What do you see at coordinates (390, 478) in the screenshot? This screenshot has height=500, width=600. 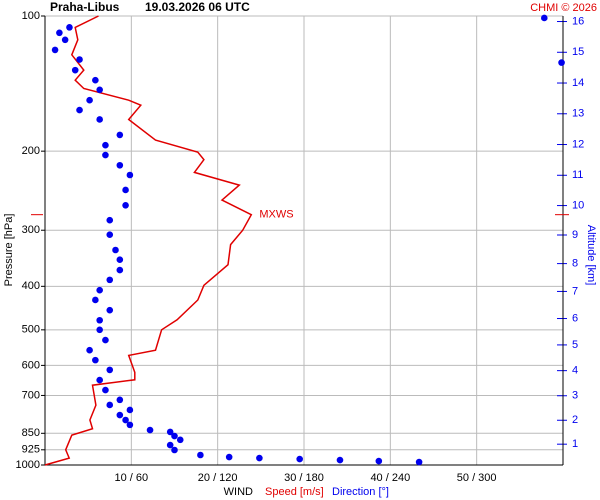 I see `x-tick-label: 40 / 240` at bounding box center [390, 478].